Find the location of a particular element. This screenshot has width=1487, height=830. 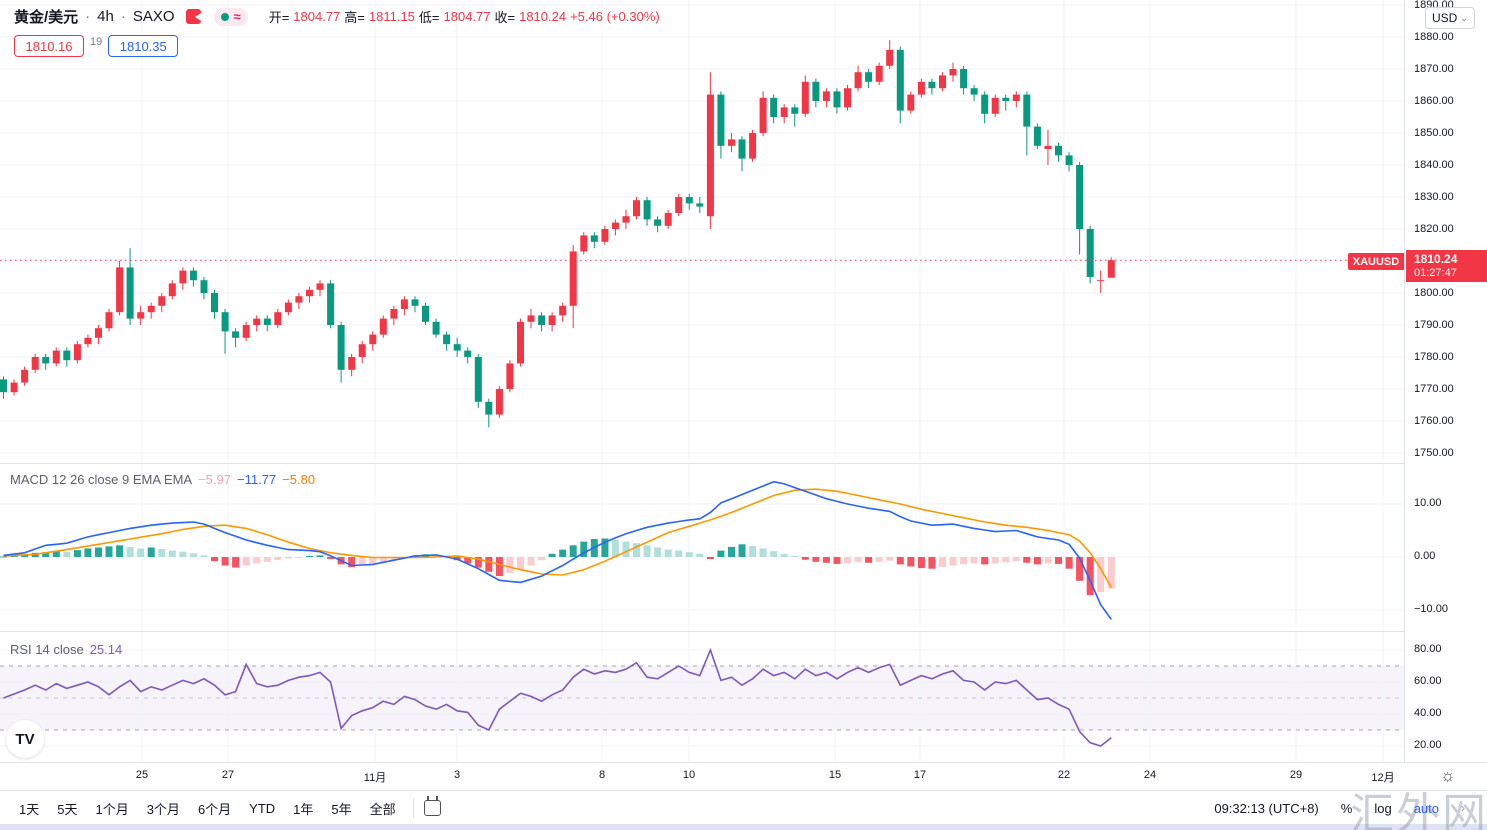

axis-label: 1850.00 is located at coordinates (1434, 133).